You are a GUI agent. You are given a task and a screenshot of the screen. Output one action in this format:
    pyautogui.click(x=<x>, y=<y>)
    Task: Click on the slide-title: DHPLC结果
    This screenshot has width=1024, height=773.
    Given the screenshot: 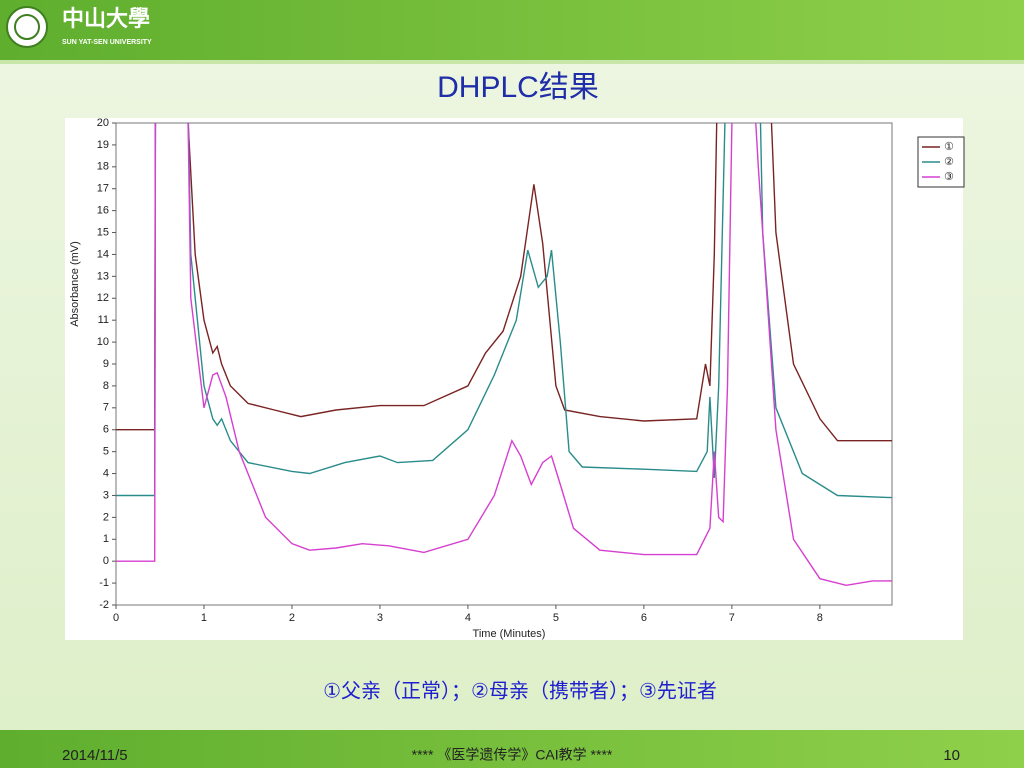 What is the action you would take?
    pyautogui.click(x=518, y=87)
    